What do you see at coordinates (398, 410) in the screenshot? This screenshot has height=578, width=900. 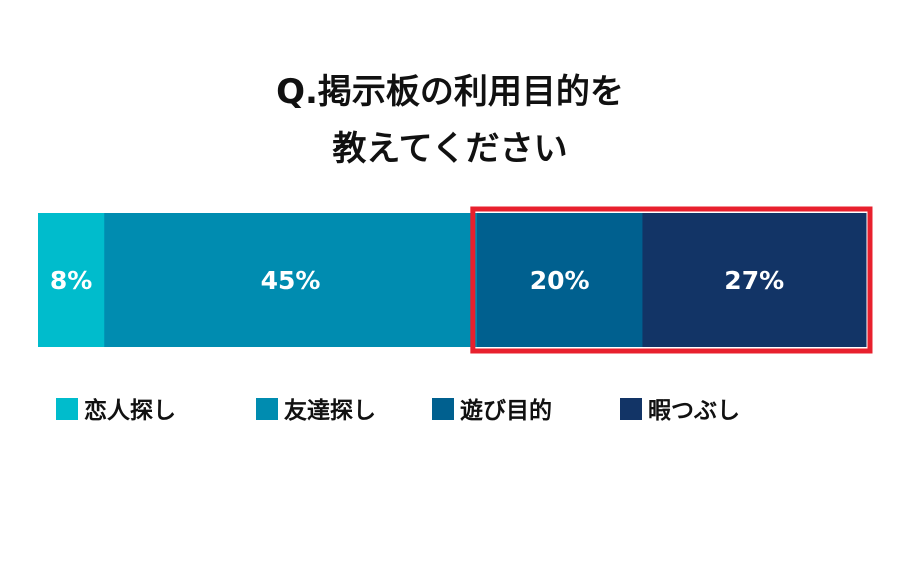 I see `legend: 恋人探し 友達探し 遊び目的 暇つぶし` at bounding box center [398, 410].